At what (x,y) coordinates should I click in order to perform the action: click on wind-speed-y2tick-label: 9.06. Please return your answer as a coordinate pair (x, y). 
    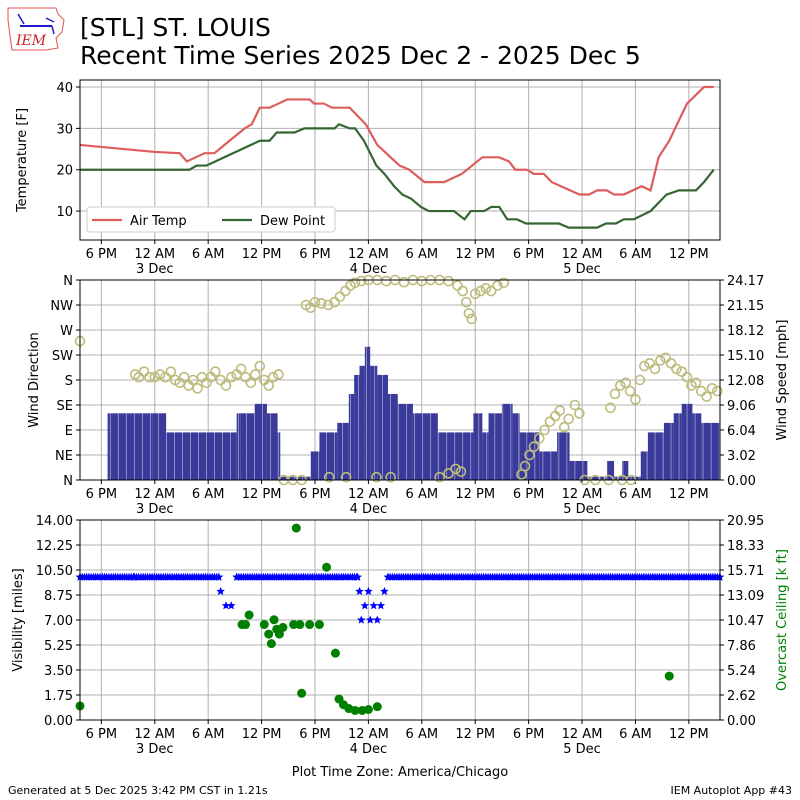
    Looking at the image, I should click on (741, 406).